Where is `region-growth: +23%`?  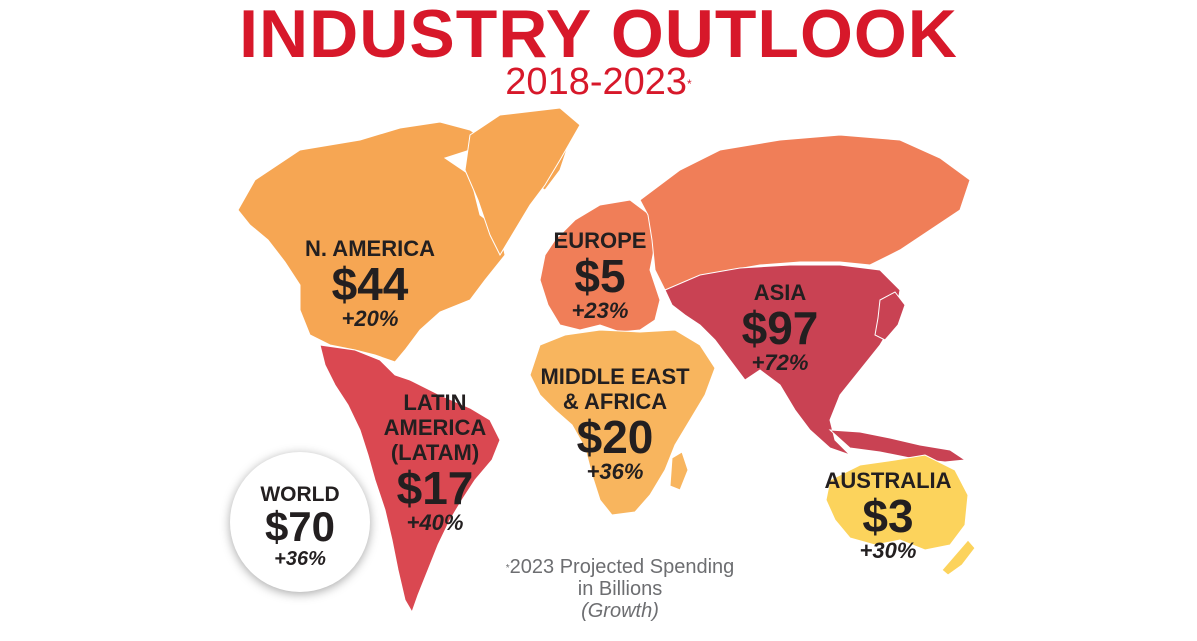
region-growth: +23% is located at coordinates (600, 310).